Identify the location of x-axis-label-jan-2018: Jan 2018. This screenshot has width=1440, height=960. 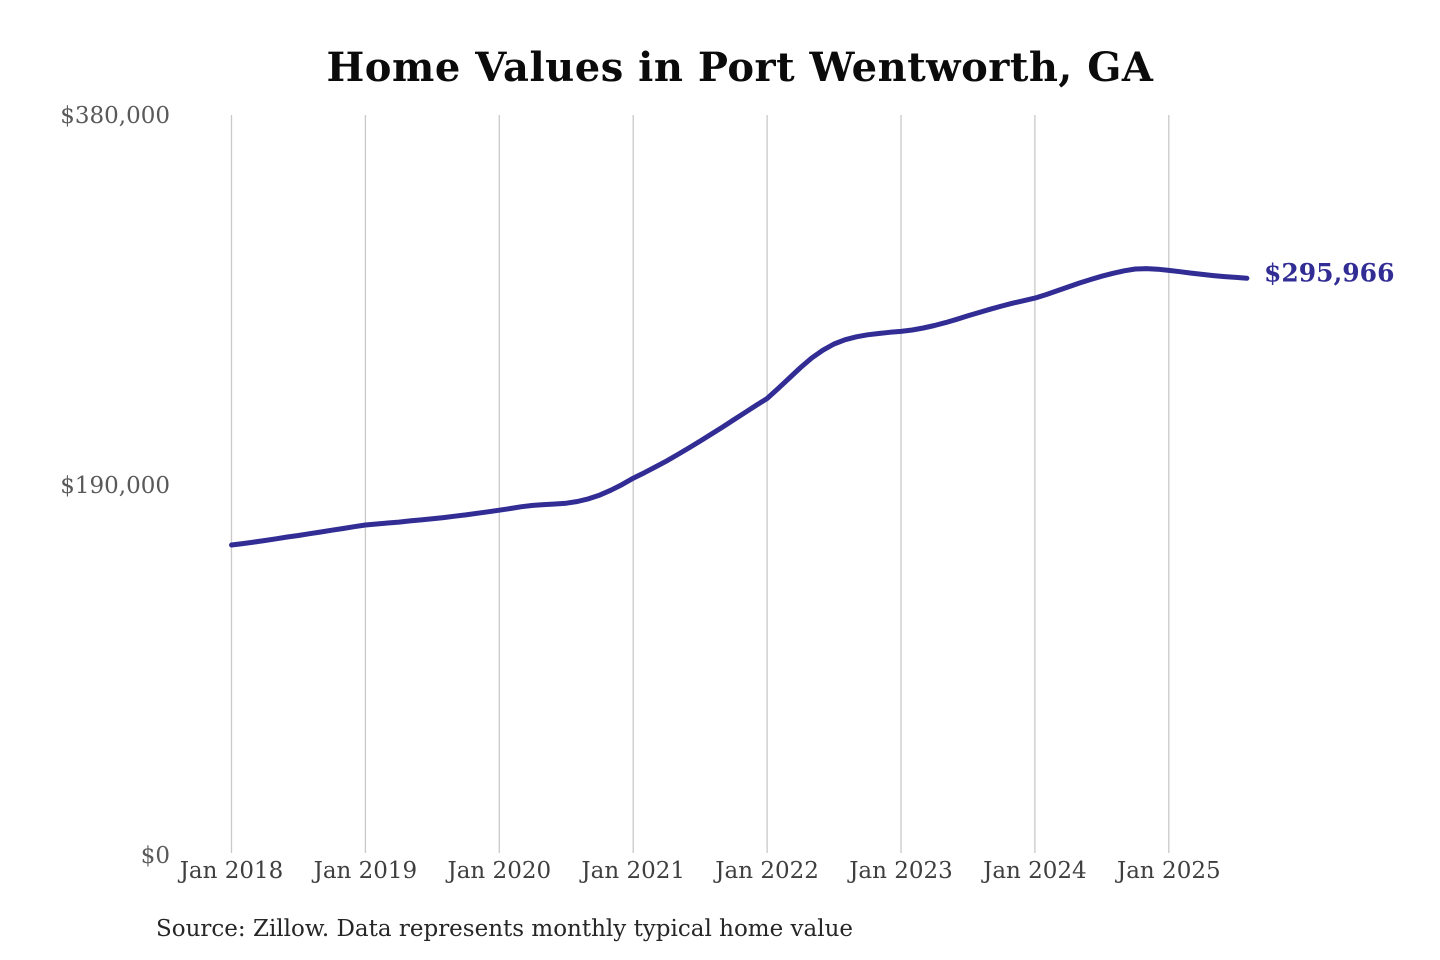
(231, 871).